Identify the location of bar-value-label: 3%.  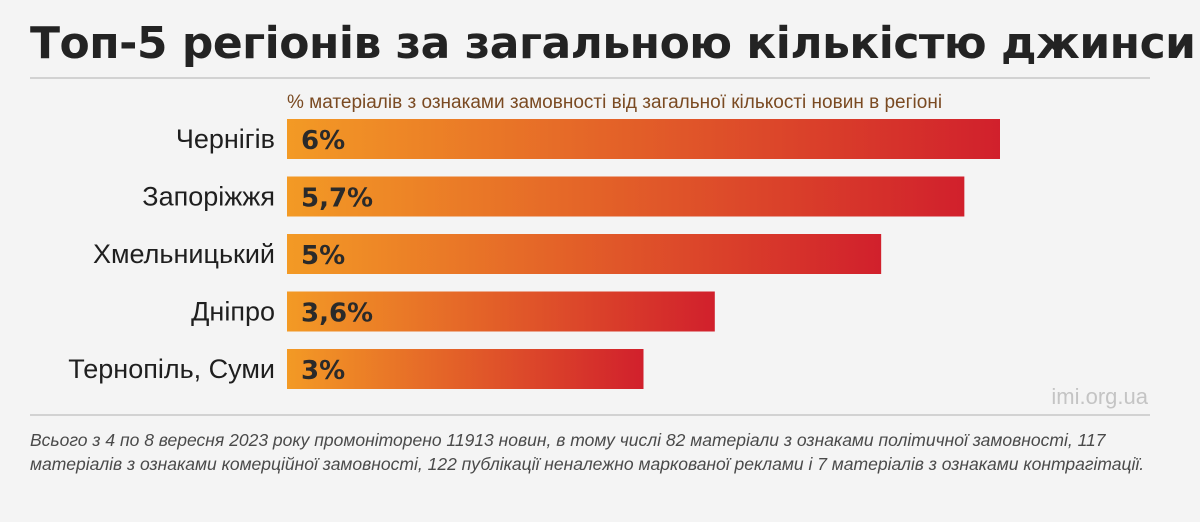
(323, 371).